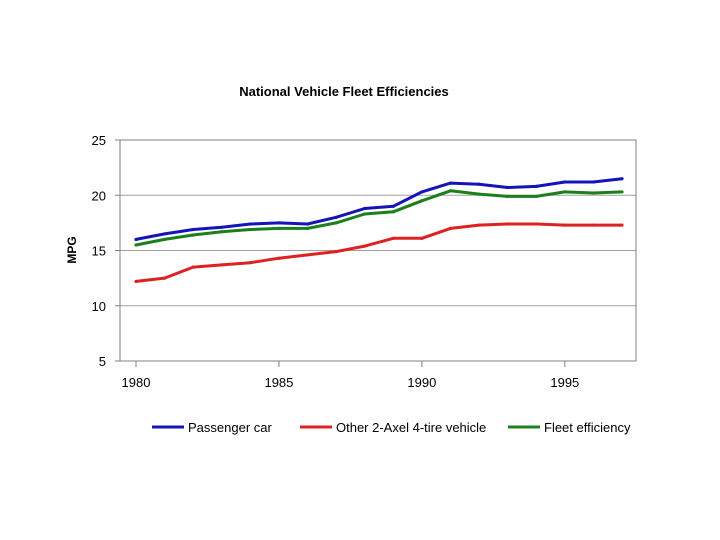 This screenshot has height=540, width=720. Describe the element at coordinates (565, 182) in the screenshot. I see `series-0-point-1995` at that location.